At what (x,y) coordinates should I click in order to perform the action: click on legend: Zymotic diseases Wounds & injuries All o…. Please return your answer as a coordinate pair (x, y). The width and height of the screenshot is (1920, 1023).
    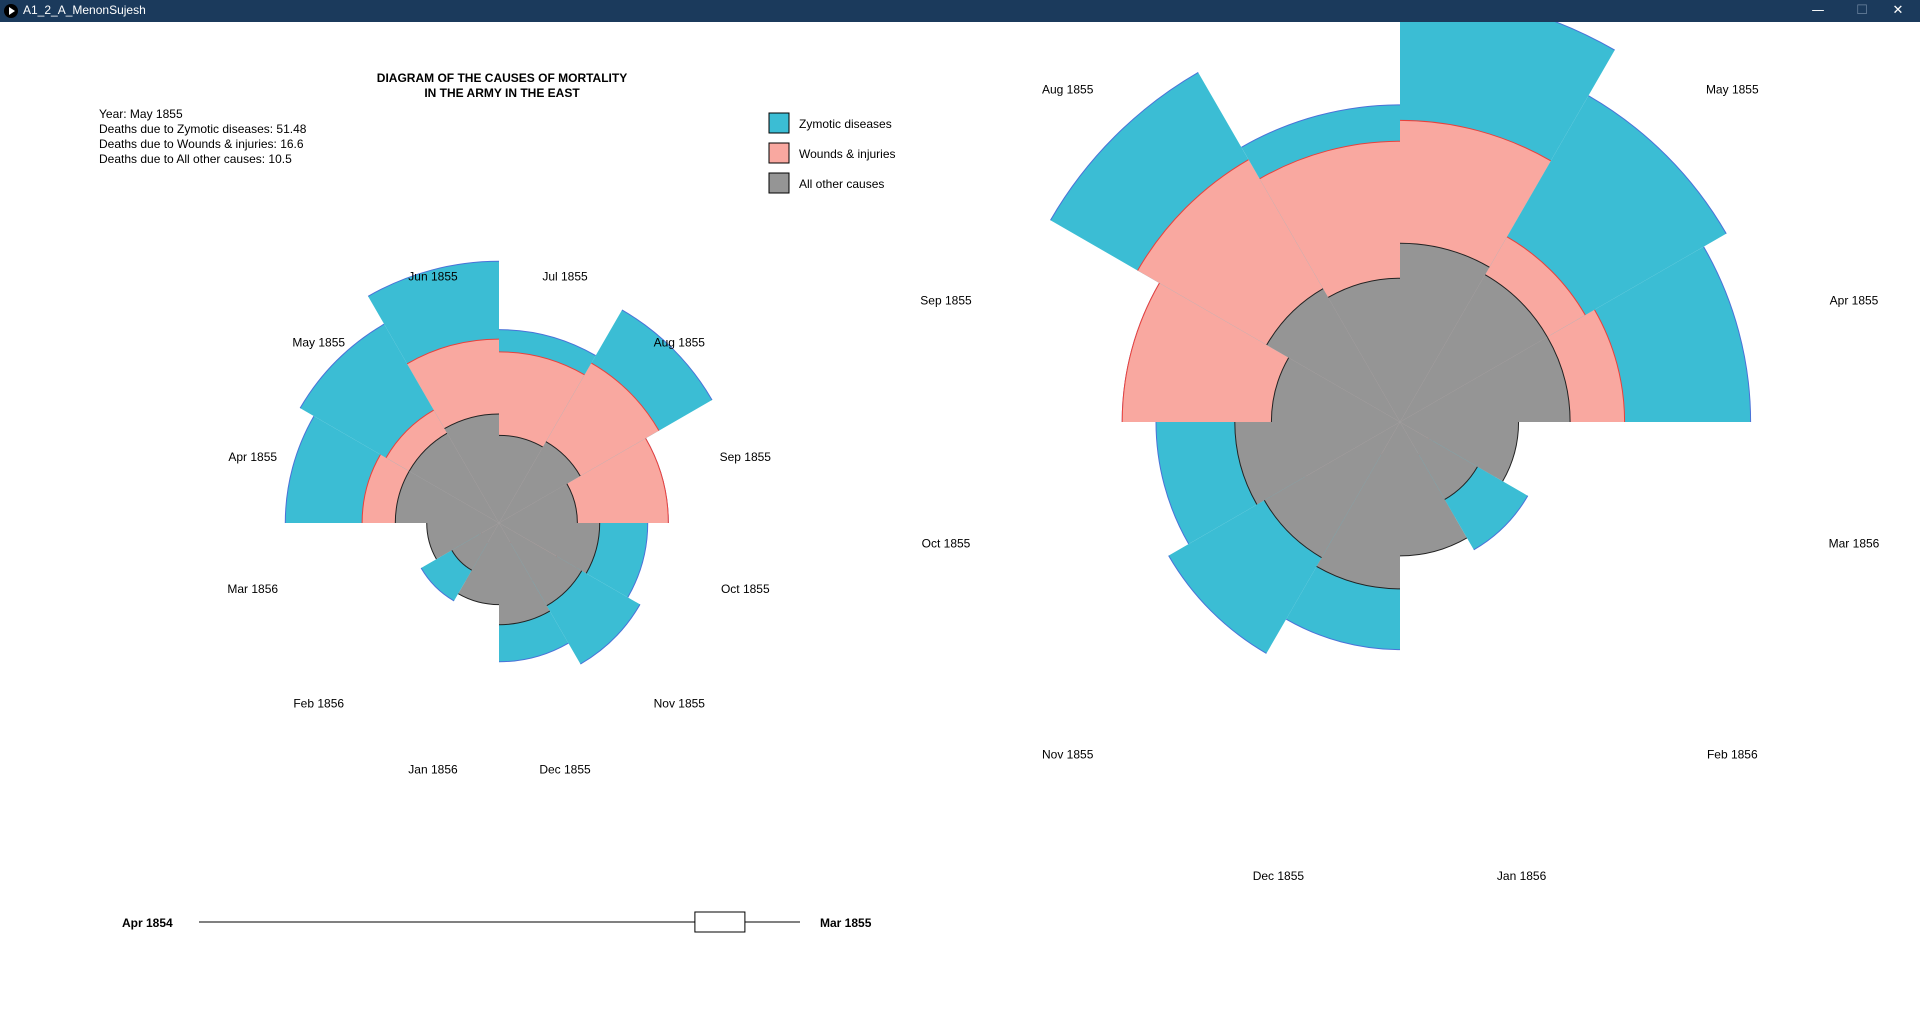
    Looking at the image, I should click on (832, 153).